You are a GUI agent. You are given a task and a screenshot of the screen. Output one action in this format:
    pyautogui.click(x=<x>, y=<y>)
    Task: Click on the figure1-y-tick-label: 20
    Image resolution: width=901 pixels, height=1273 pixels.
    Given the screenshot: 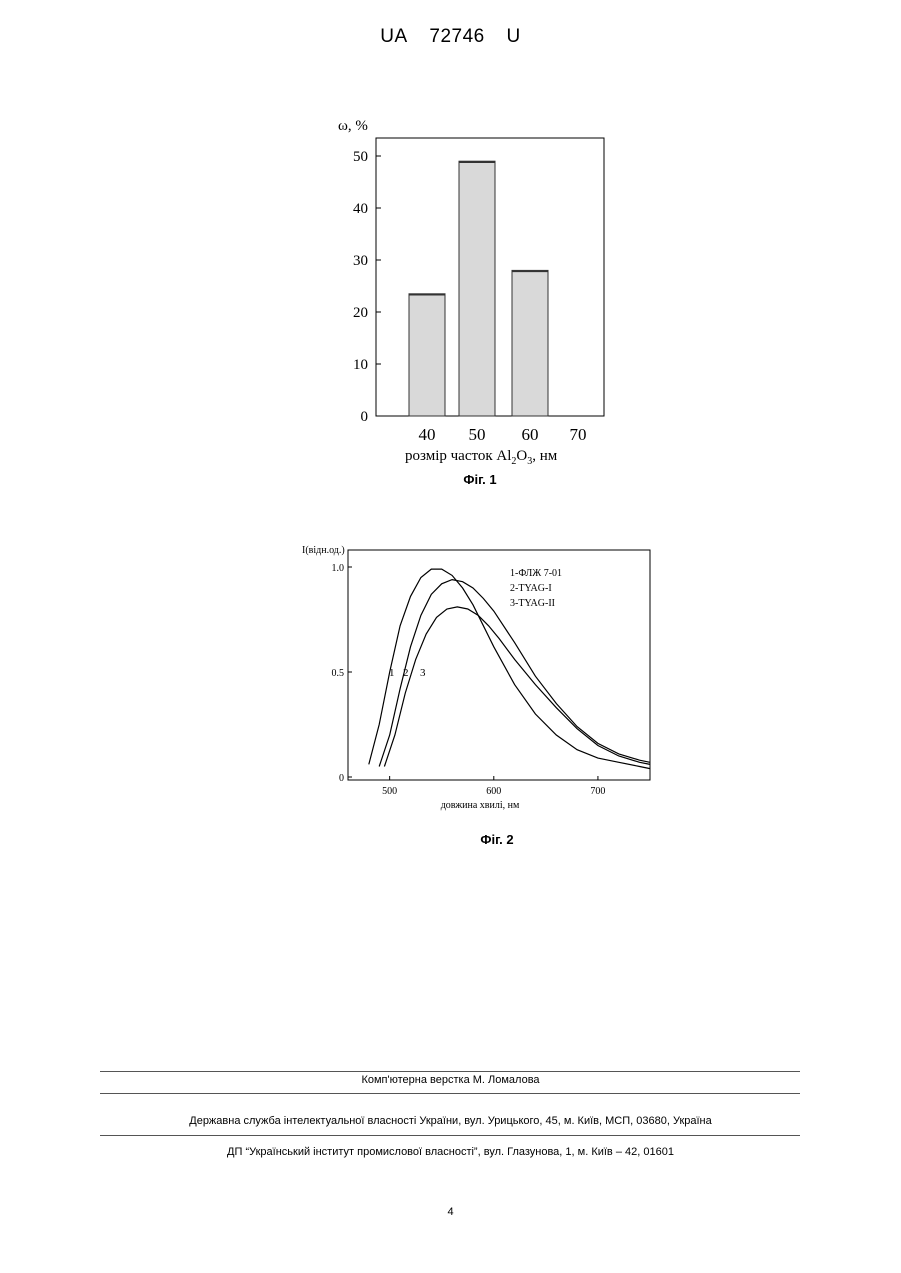 What is the action you would take?
    pyautogui.click(x=360, y=313)
    